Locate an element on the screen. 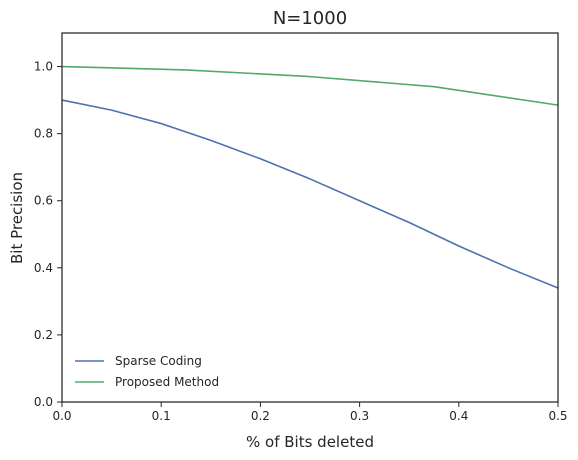 The width and height of the screenshot is (578, 460). legend: Sparse Coding Proposed Method is located at coordinates (147, 371).